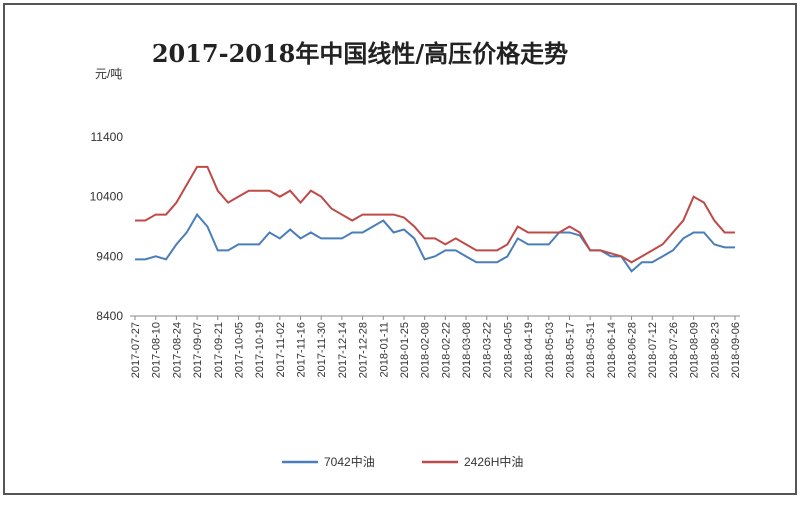 The height and width of the screenshot is (505, 800). What do you see at coordinates (426, 350) in the screenshot?
I see `x-tick-label: 2018-02-08` at bounding box center [426, 350].